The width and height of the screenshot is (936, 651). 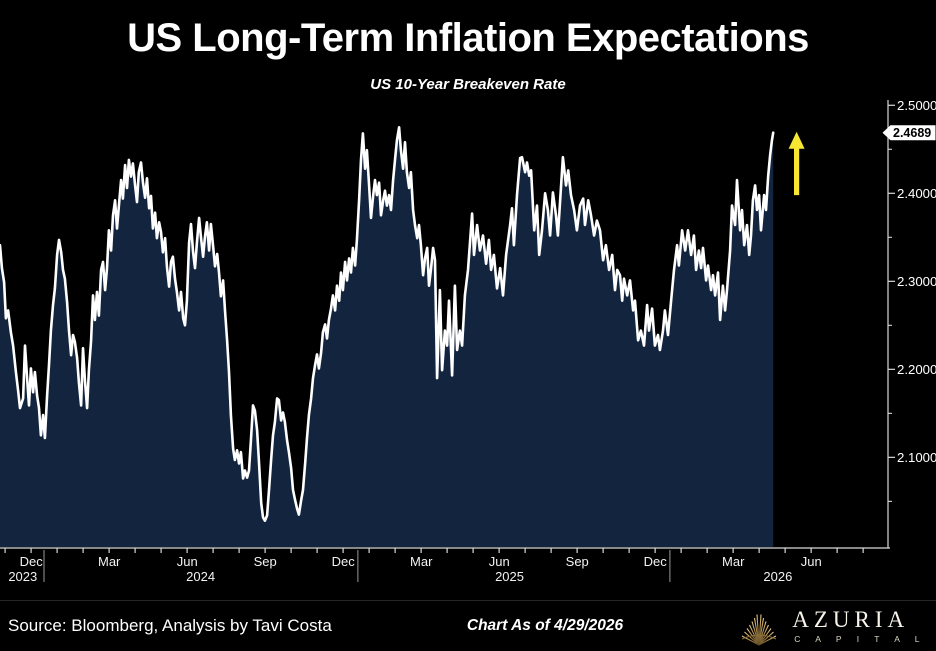 I want to click on x-year-label: 2023, so click(x=22, y=576).